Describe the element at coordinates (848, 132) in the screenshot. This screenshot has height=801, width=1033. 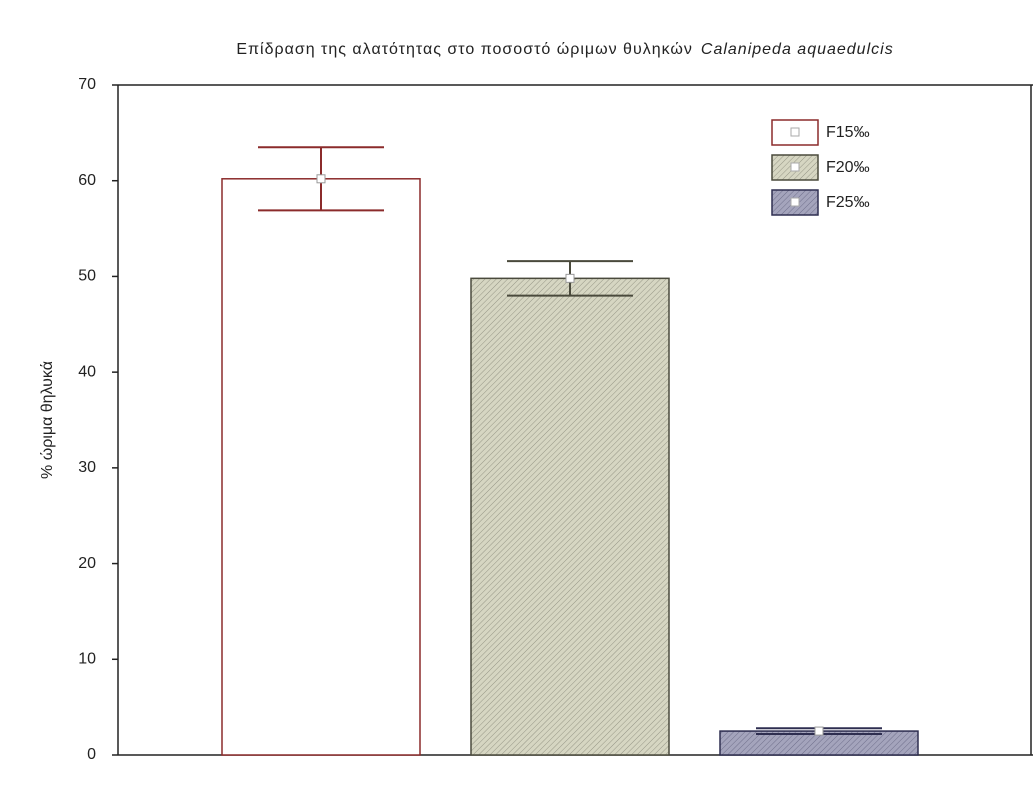
I see `legend-label: F15‰` at that location.